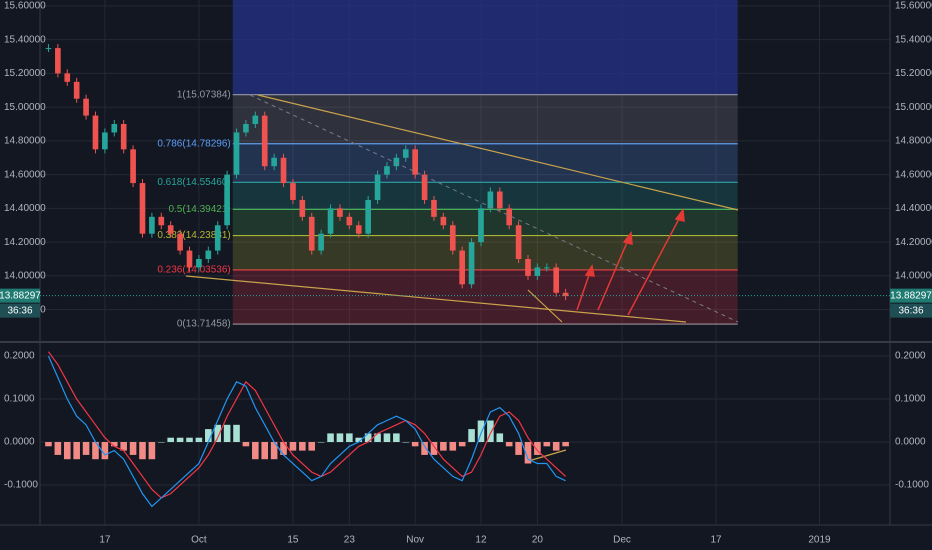 This screenshot has width=932, height=550. Describe the element at coordinates (913, 276) in the screenshot. I see `y-tick-label: 14.00000` at that location.